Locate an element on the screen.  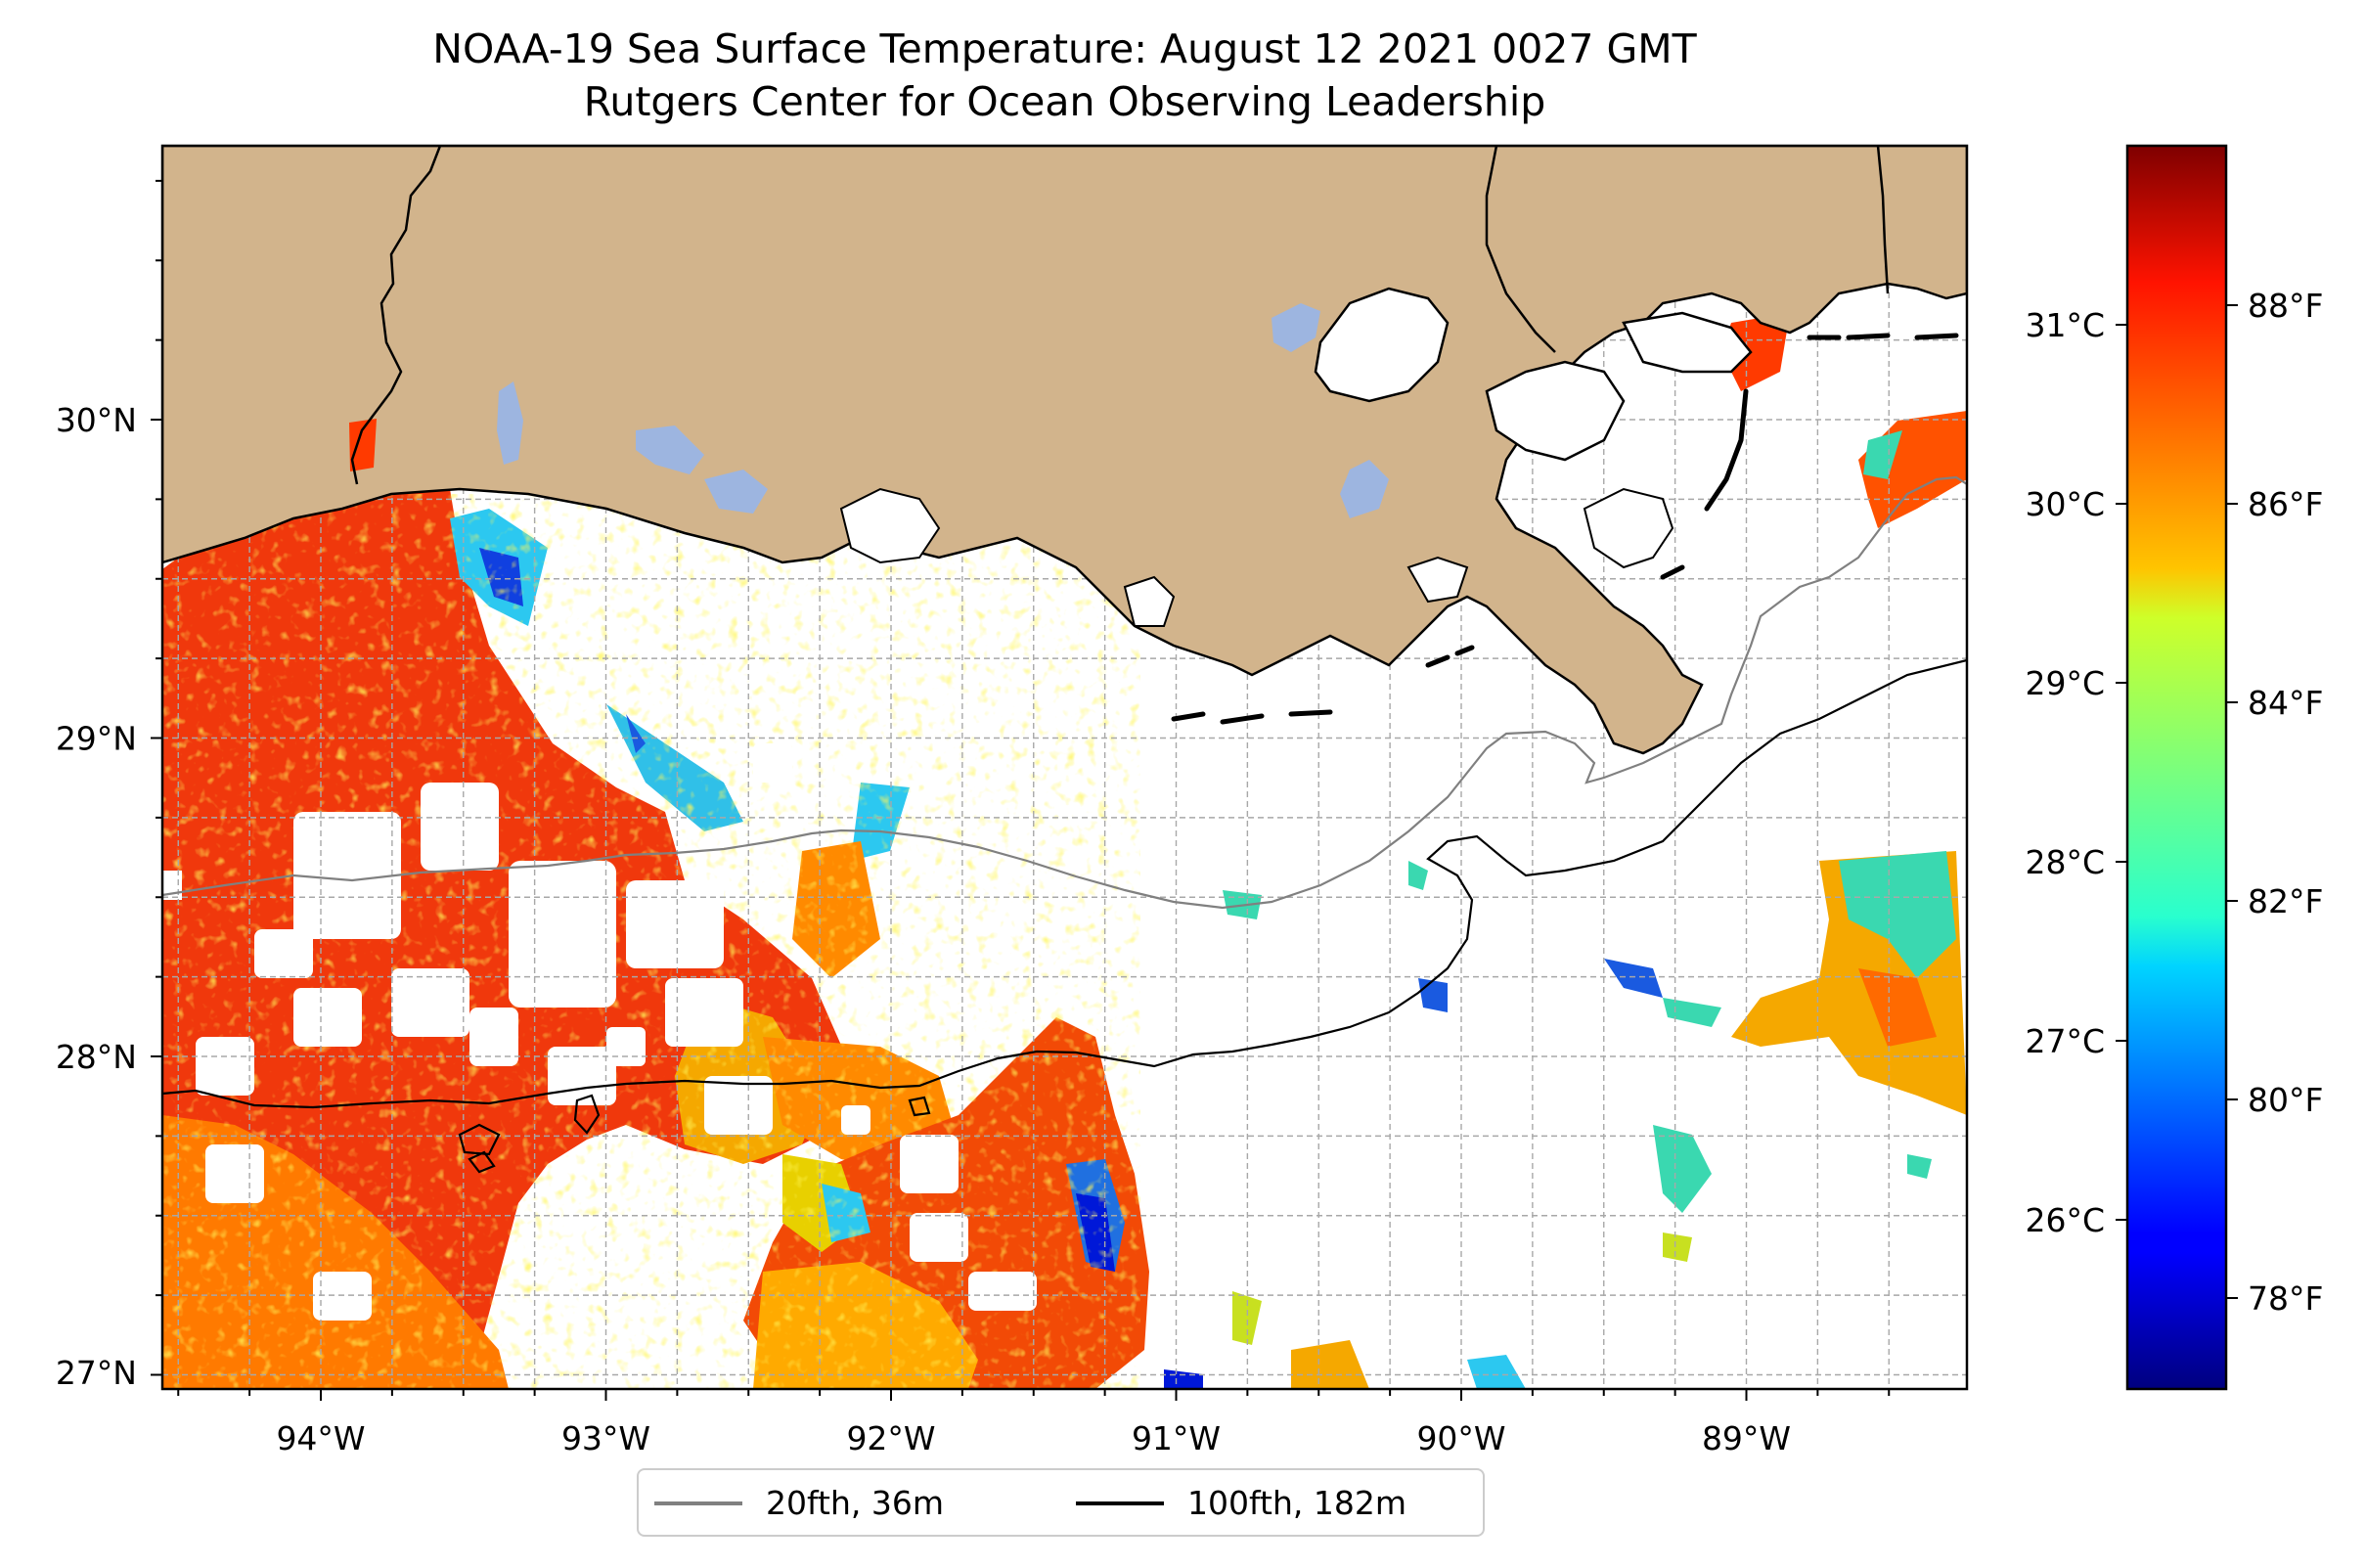
fahrenheit-tick-label: 88°F is located at coordinates (2285, 306).